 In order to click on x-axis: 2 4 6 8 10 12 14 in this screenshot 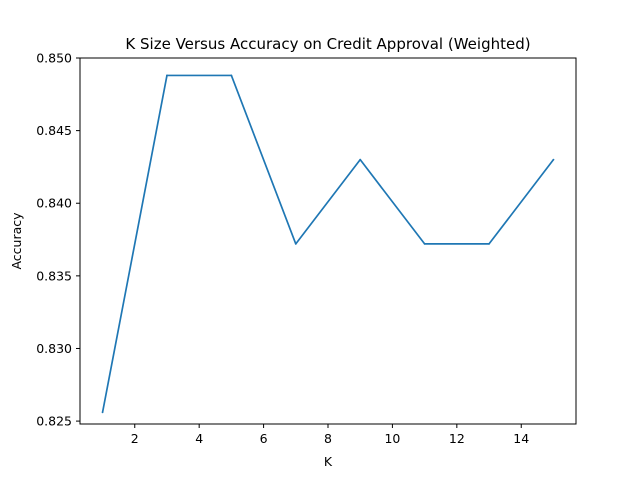, I will do `click(330, 435)`.